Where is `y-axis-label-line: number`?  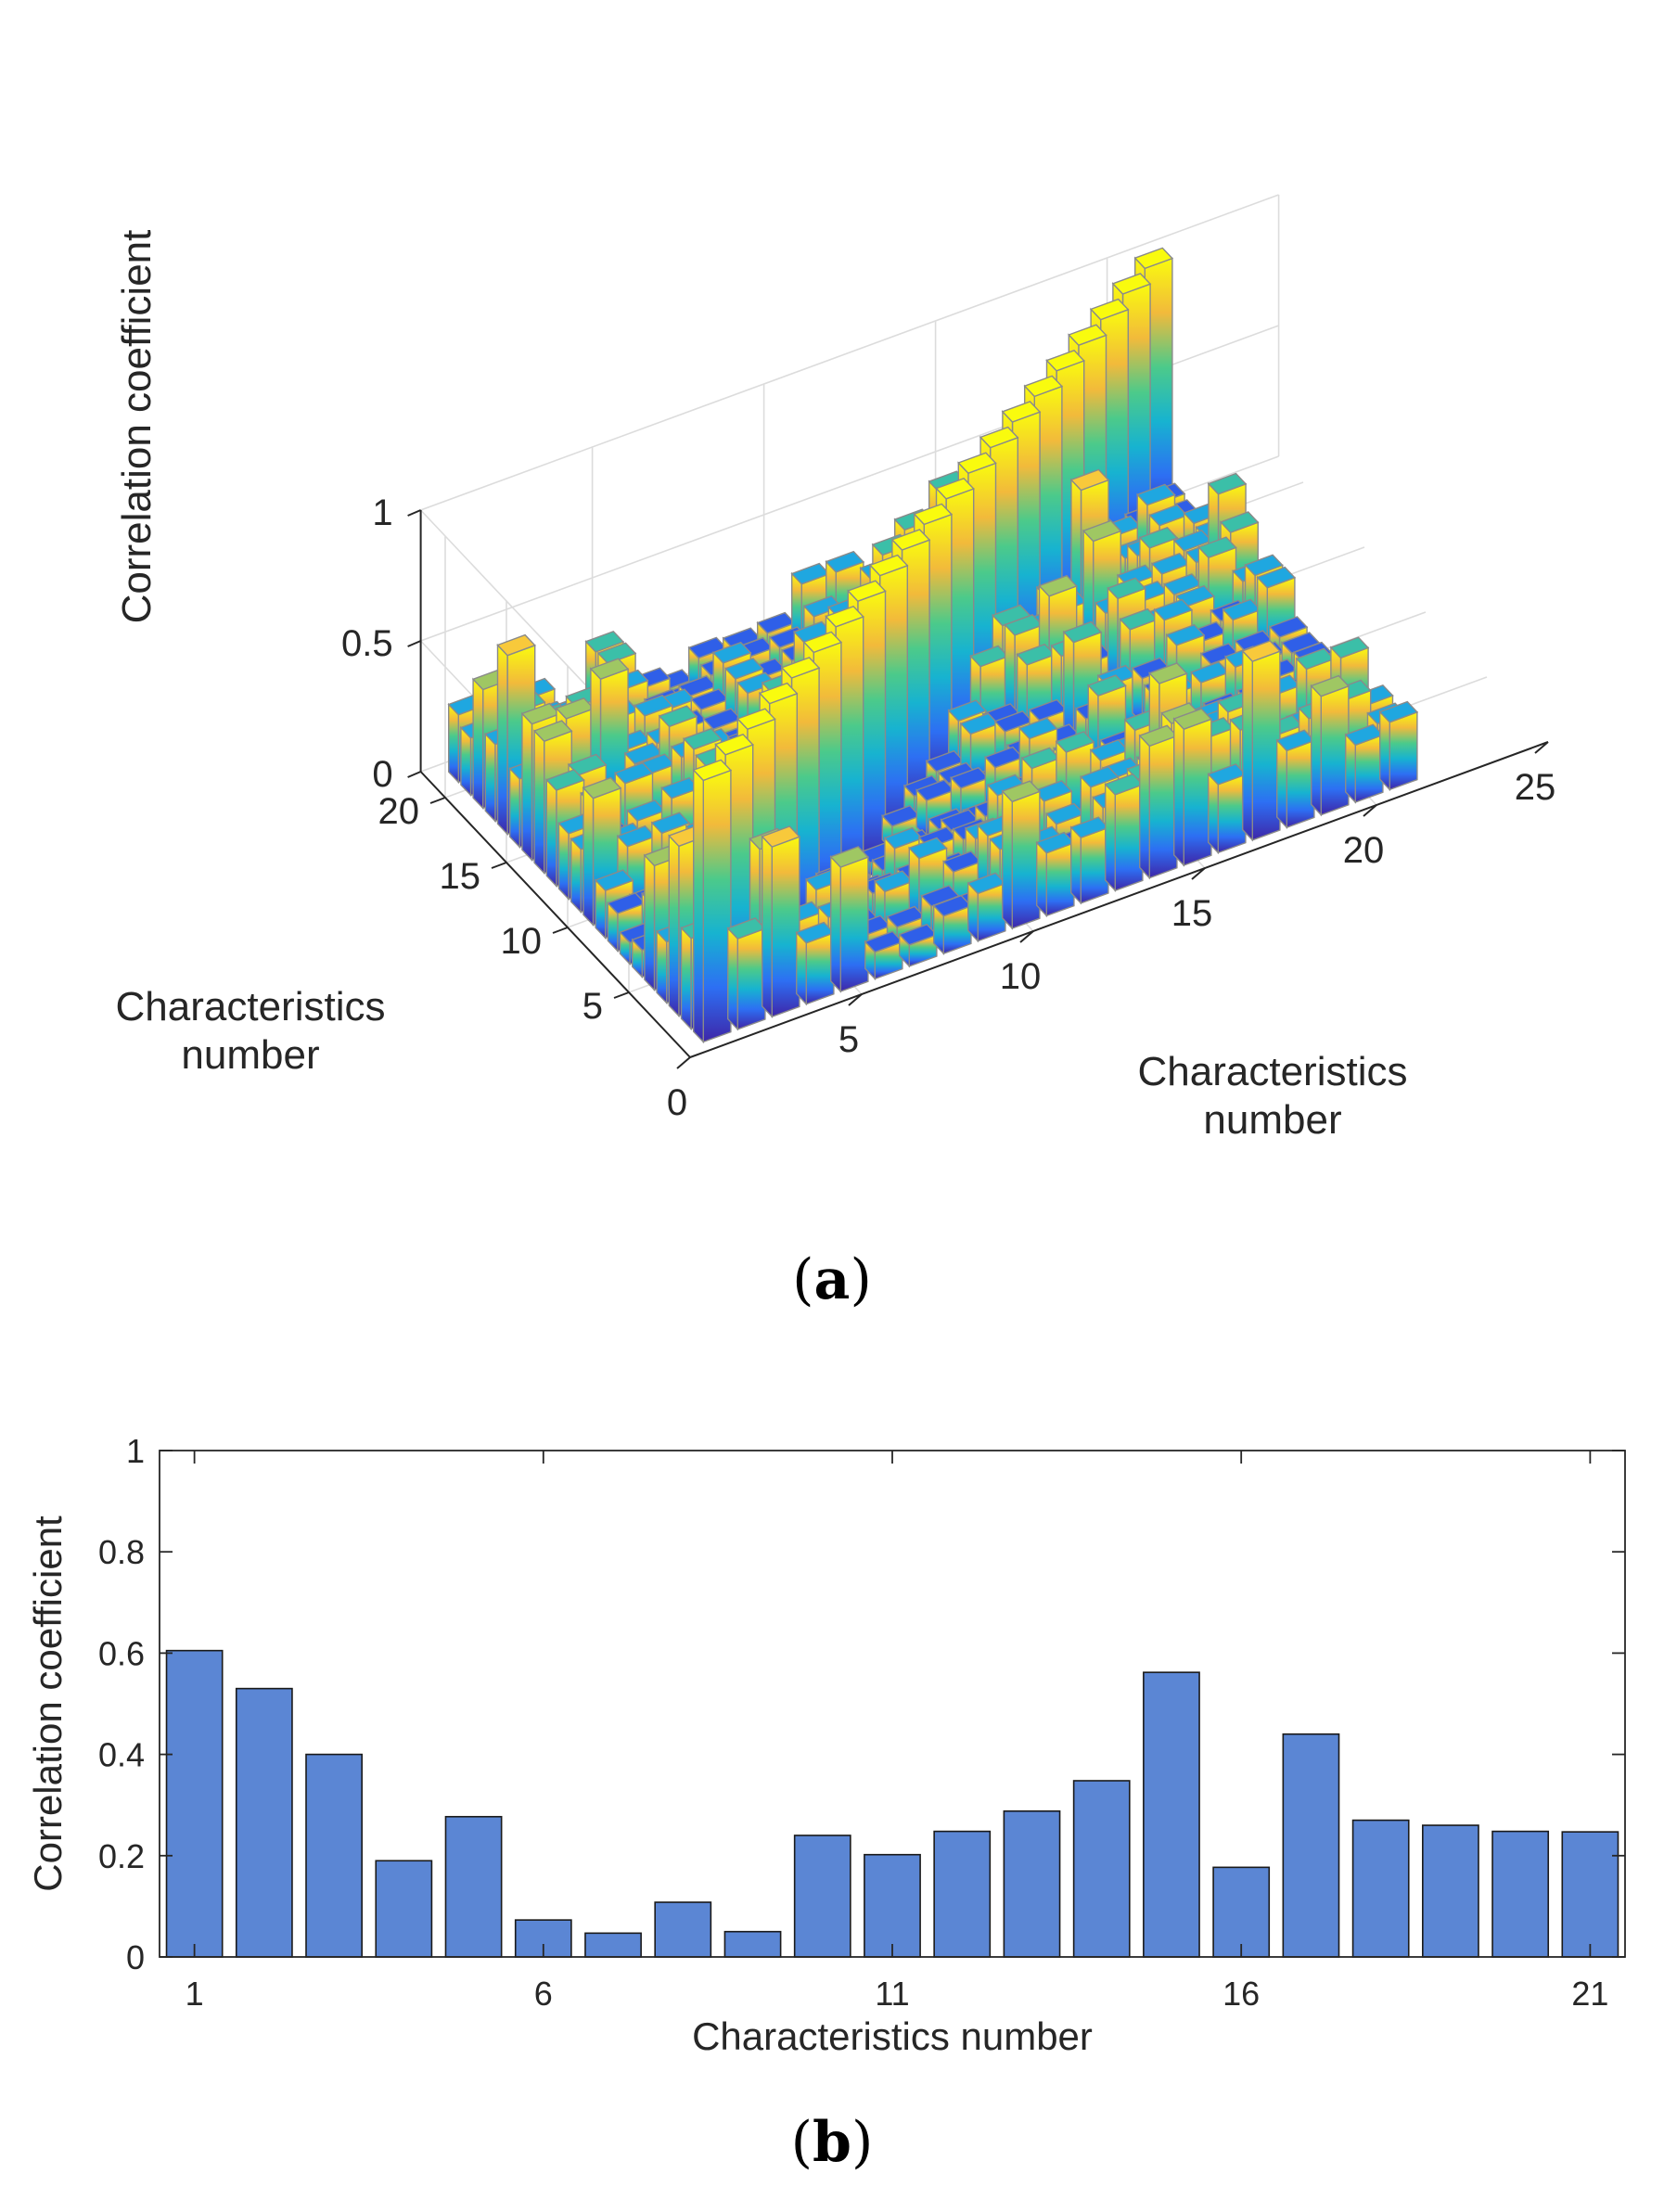 y-axis-label-line: number is located at coordinates (250, 1055).